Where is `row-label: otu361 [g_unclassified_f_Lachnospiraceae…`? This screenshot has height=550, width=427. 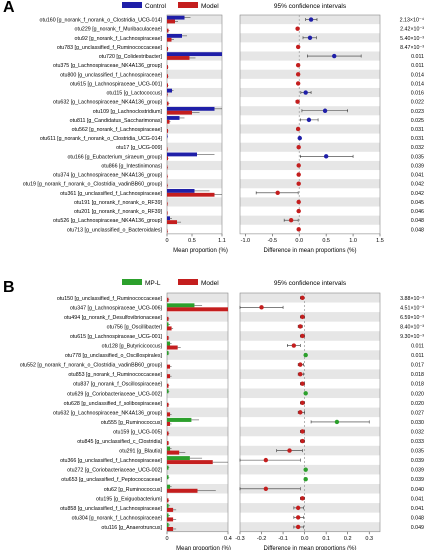 row-label: otu361 [g_unclassified_f_Lachnospiraceae… is located at coordinates (111, 194).